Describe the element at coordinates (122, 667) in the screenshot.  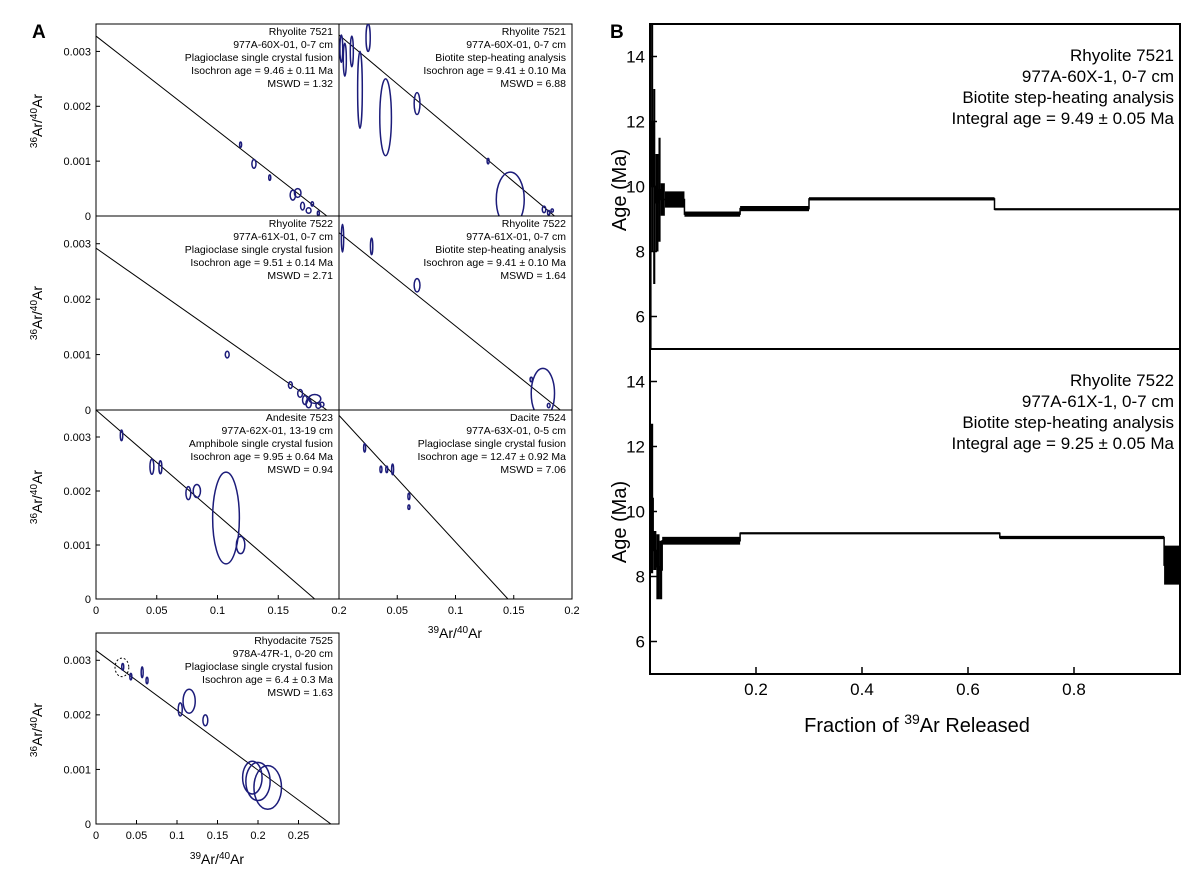
I see `excluded-point-ellipse` at that location.